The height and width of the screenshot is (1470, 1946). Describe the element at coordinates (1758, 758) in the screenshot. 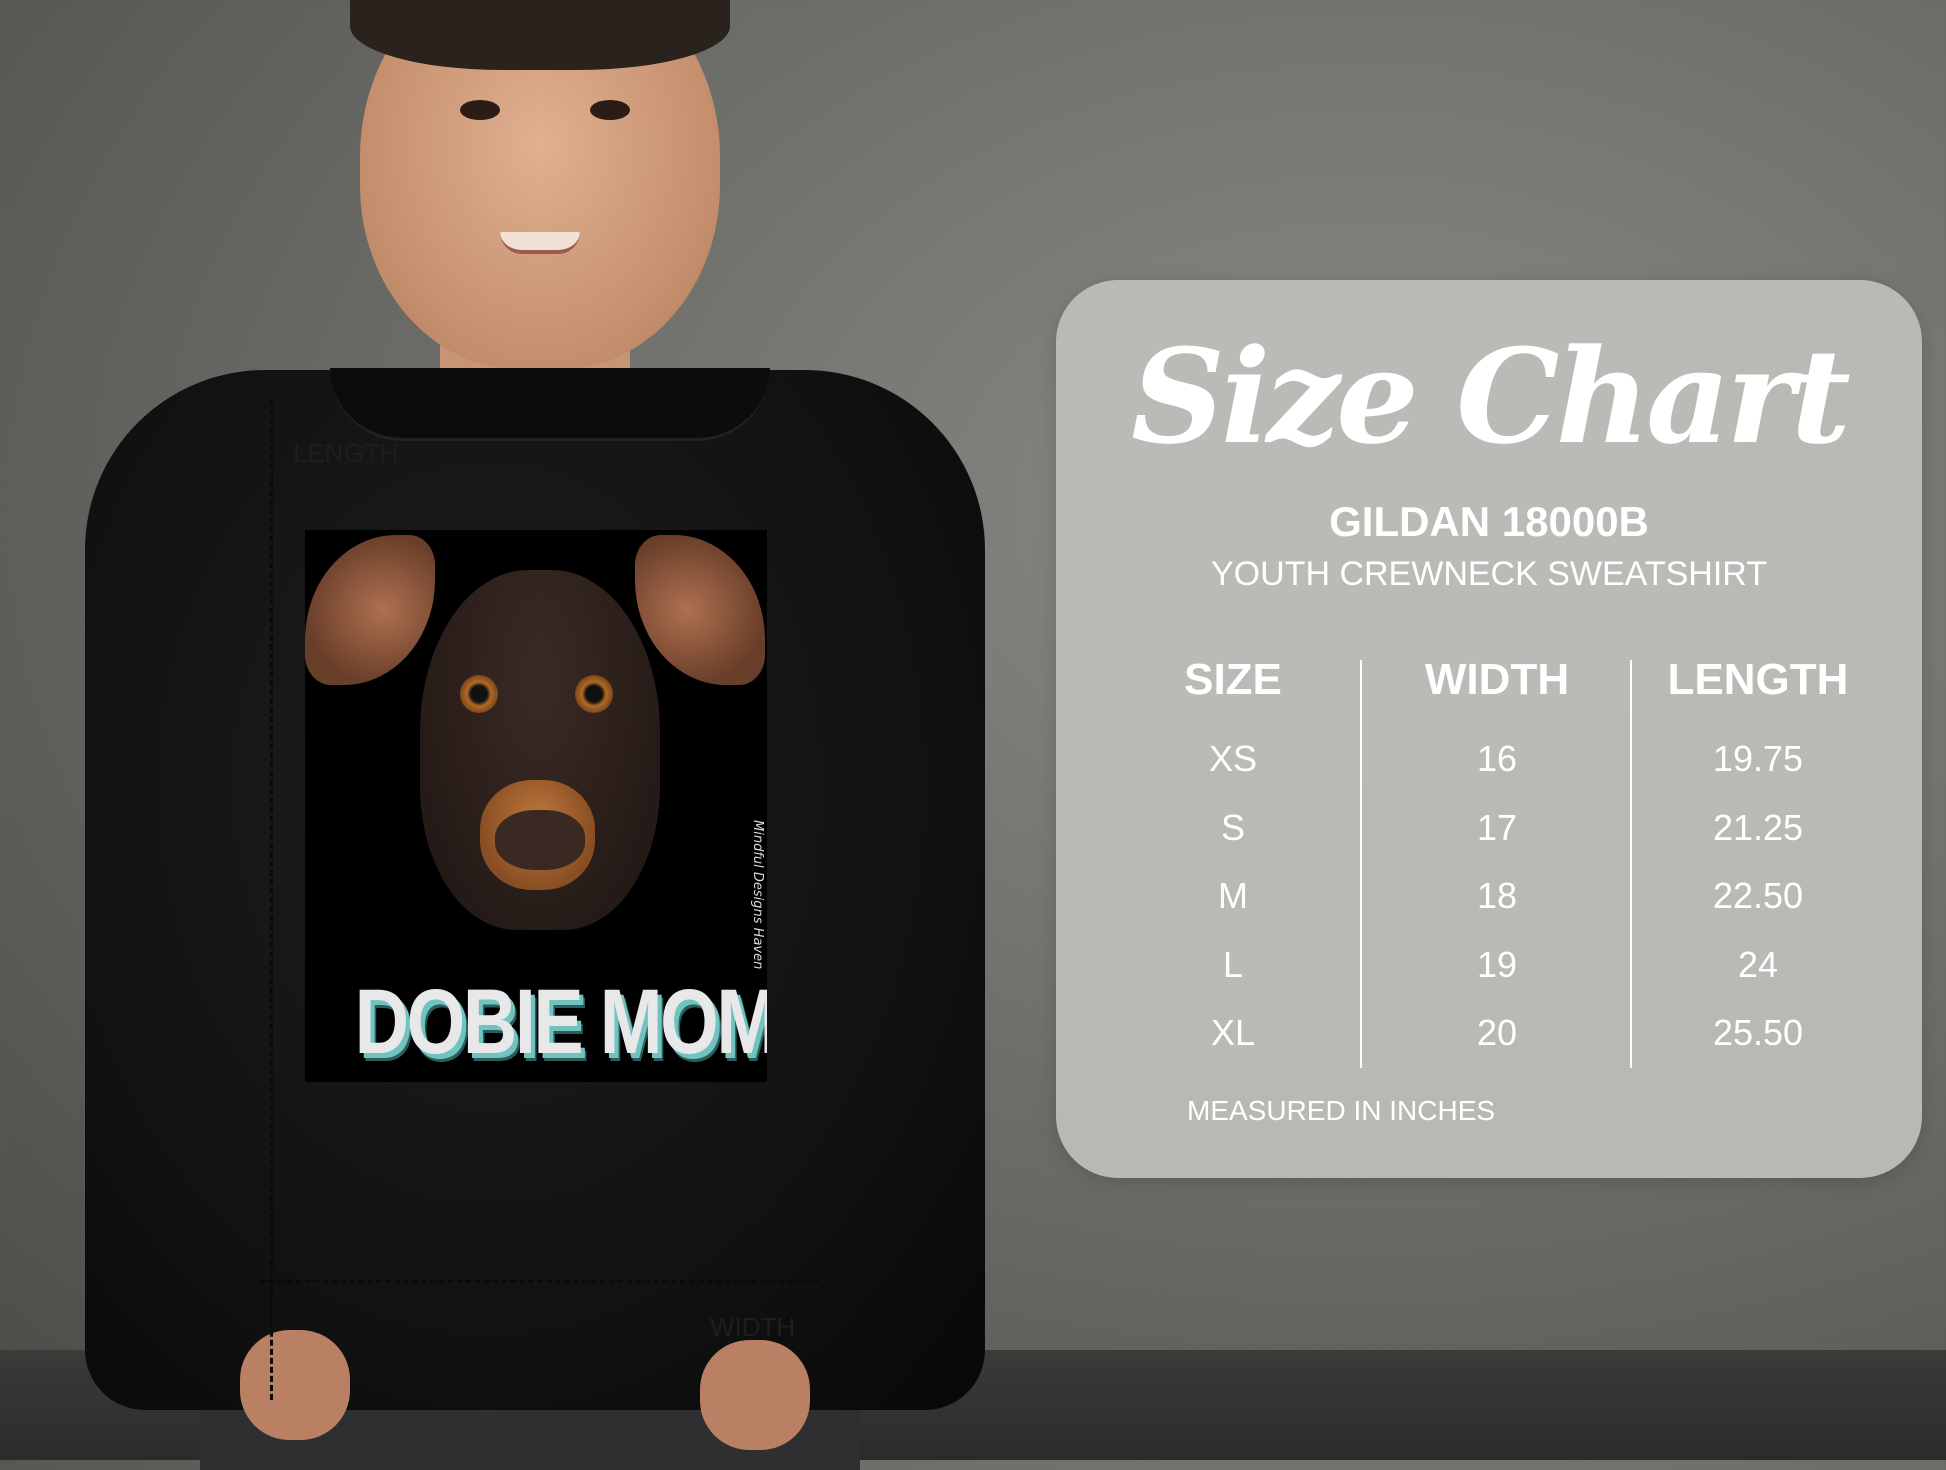

I see `table-cell: 19.75` at that location.